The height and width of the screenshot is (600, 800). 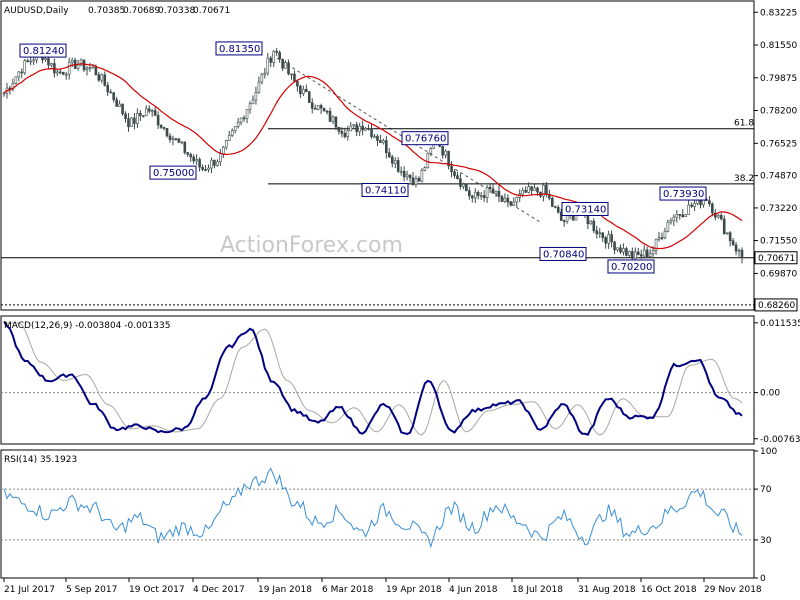 What do you see at coordinates (311, 245) in the screenshot?
I see `watermark: ActionForex.com` at bounding box center [311, 245].